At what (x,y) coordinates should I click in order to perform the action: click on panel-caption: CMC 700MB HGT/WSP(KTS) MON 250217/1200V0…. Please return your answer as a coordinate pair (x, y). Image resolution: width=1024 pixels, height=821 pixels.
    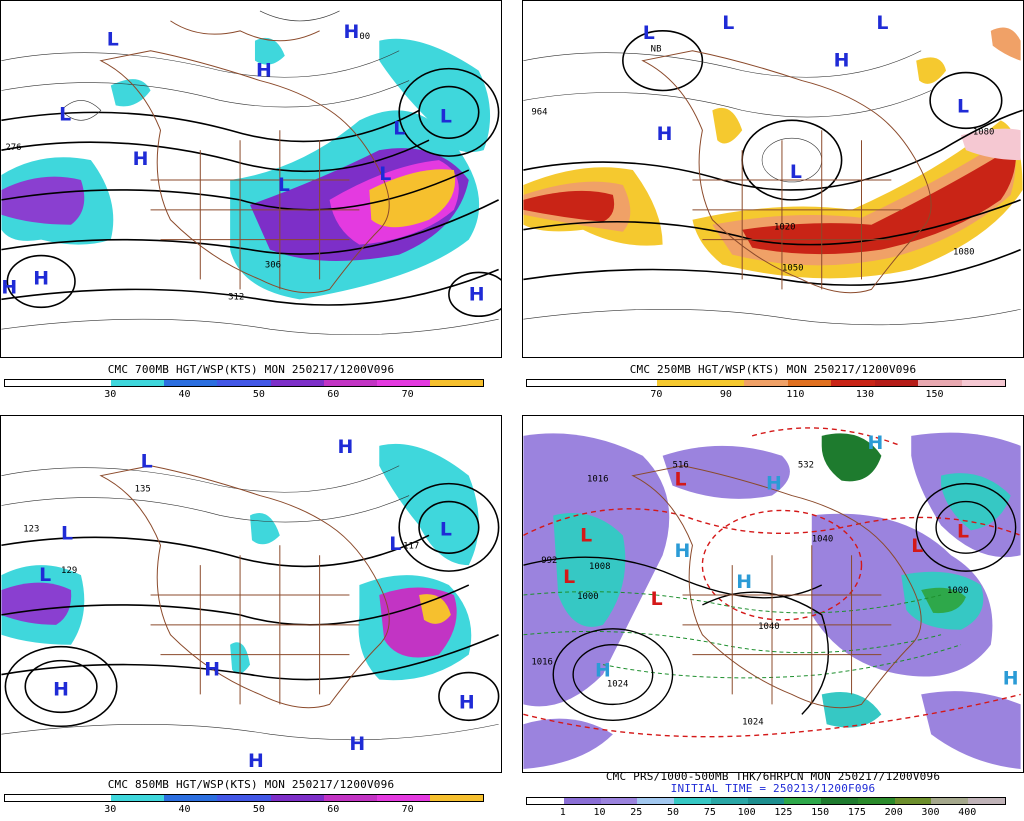
    Looking at the image, I should click on (251, 369).